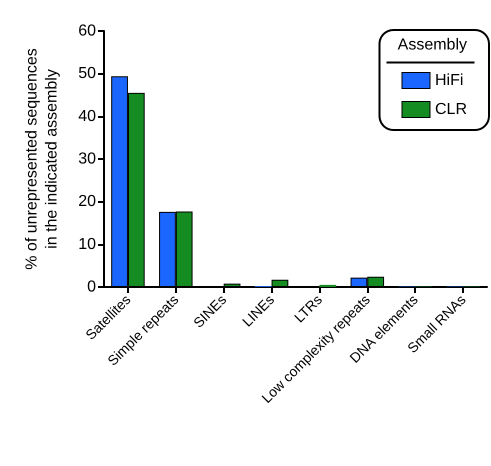 This screenshot has width=491, height=466. I want to click on y-tick-label: 30, so click(87, 159).